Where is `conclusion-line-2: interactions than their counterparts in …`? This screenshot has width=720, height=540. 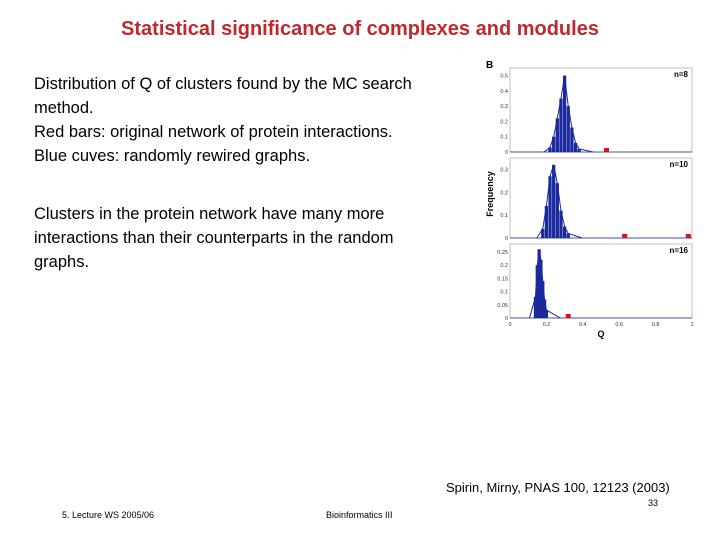 conclusion-line-2: interactions than their counterparts in … is located at coordinates (214, 238).